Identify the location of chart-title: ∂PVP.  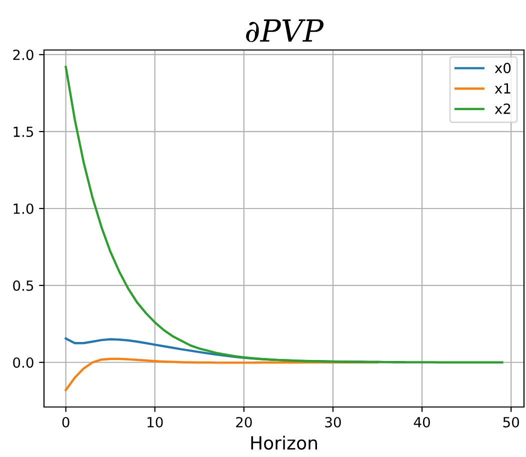
(285, 30).